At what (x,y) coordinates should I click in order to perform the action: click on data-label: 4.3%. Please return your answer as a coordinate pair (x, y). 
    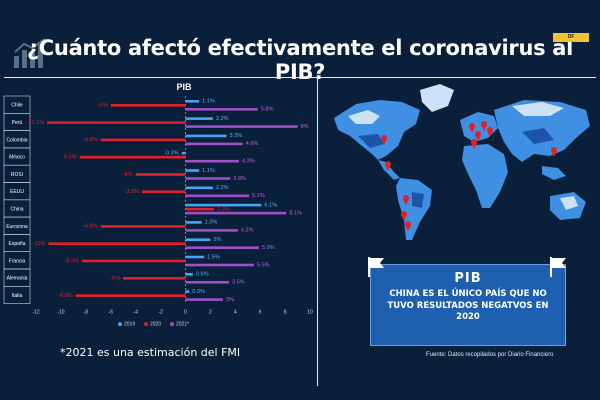
    Looking at the image, I should click on (248, 162).